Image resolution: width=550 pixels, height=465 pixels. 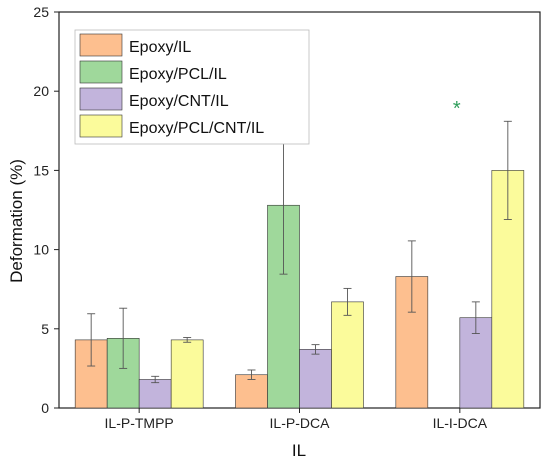 What do you see at coordinates (16, 221) in the screenshot?
I see `y-axis-title: Deformation (%)` at bounding box center [16, 221].